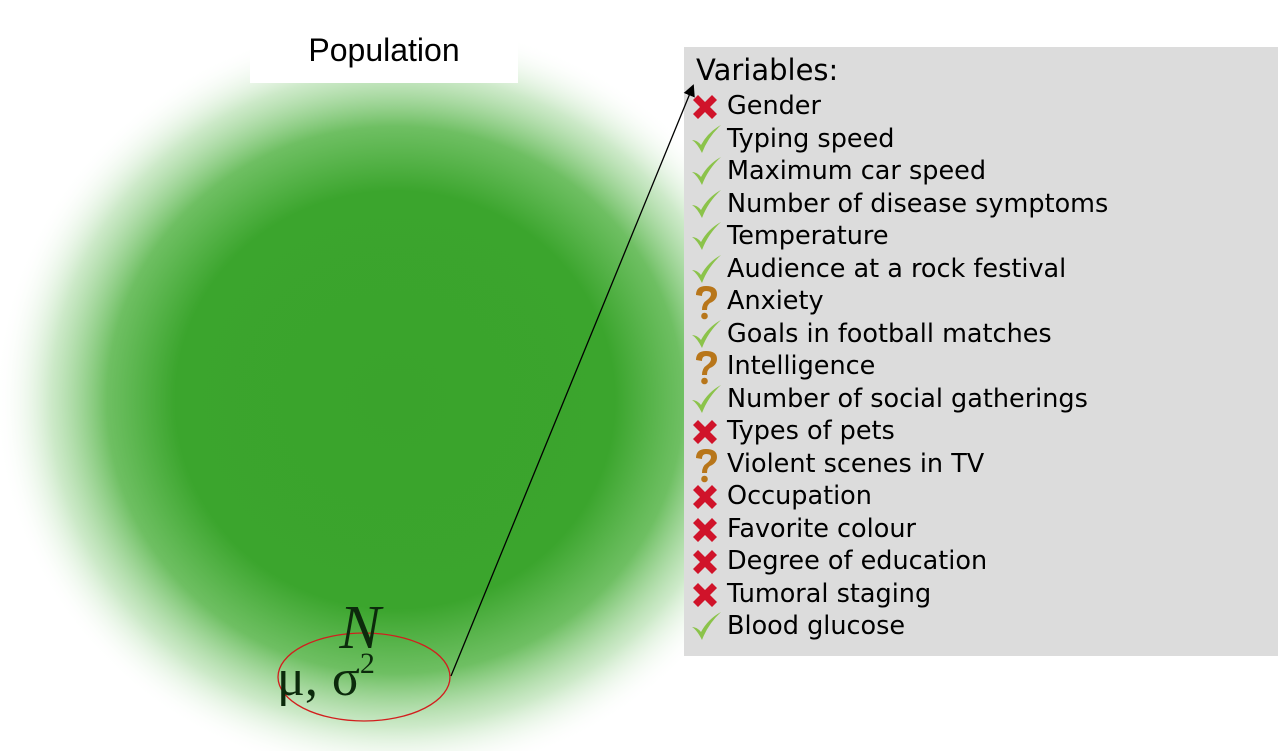 Image resolution: width=1288 pixels, height=751 pixels. I want to click on variable-item: Goals in football matches, so click(981, 334).